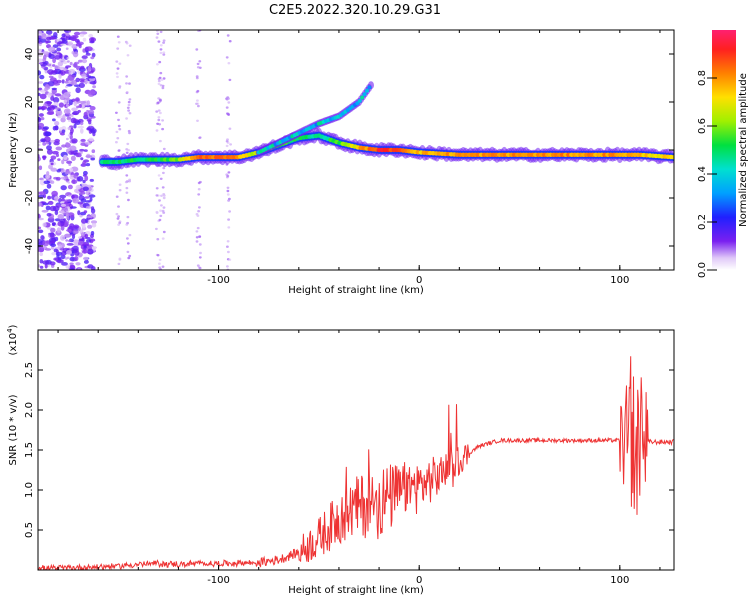  What do you see at coordinates (702, 222) in the screenshot?
I see `colorbar-tick-label: 0.2` at bounding box center [702, 222].